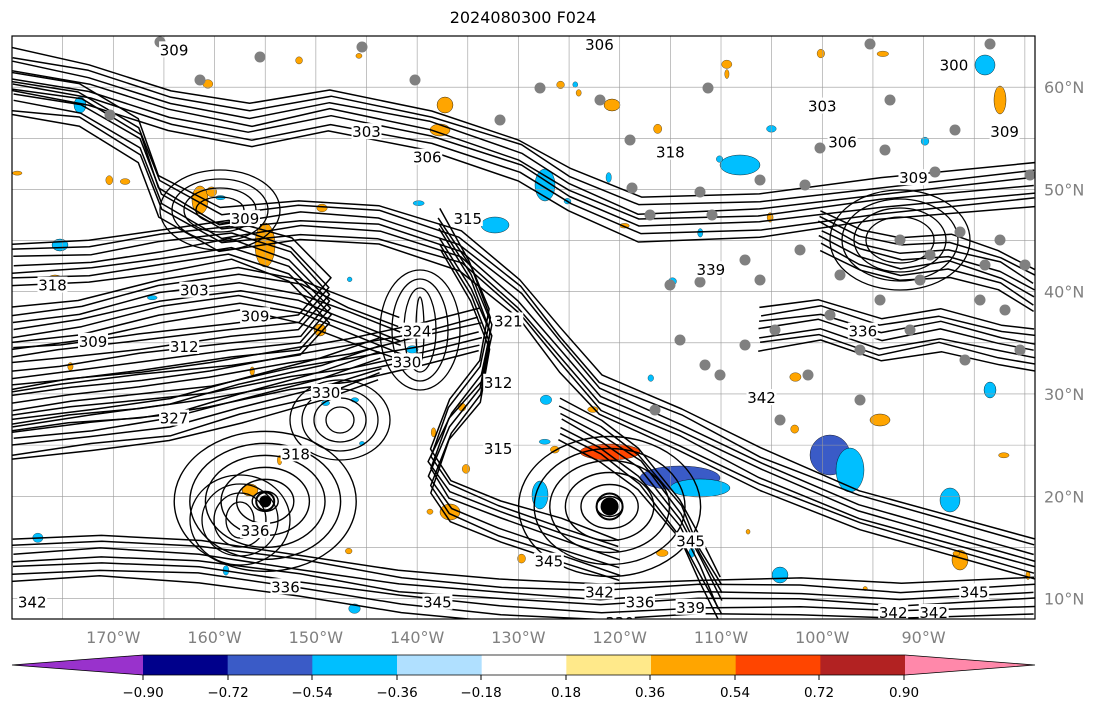 The width and height of the screenshot is (1105, 712). Describe the element at coordinates (427, 158) in the screenshot. I see `contour-label: 306` at that location.